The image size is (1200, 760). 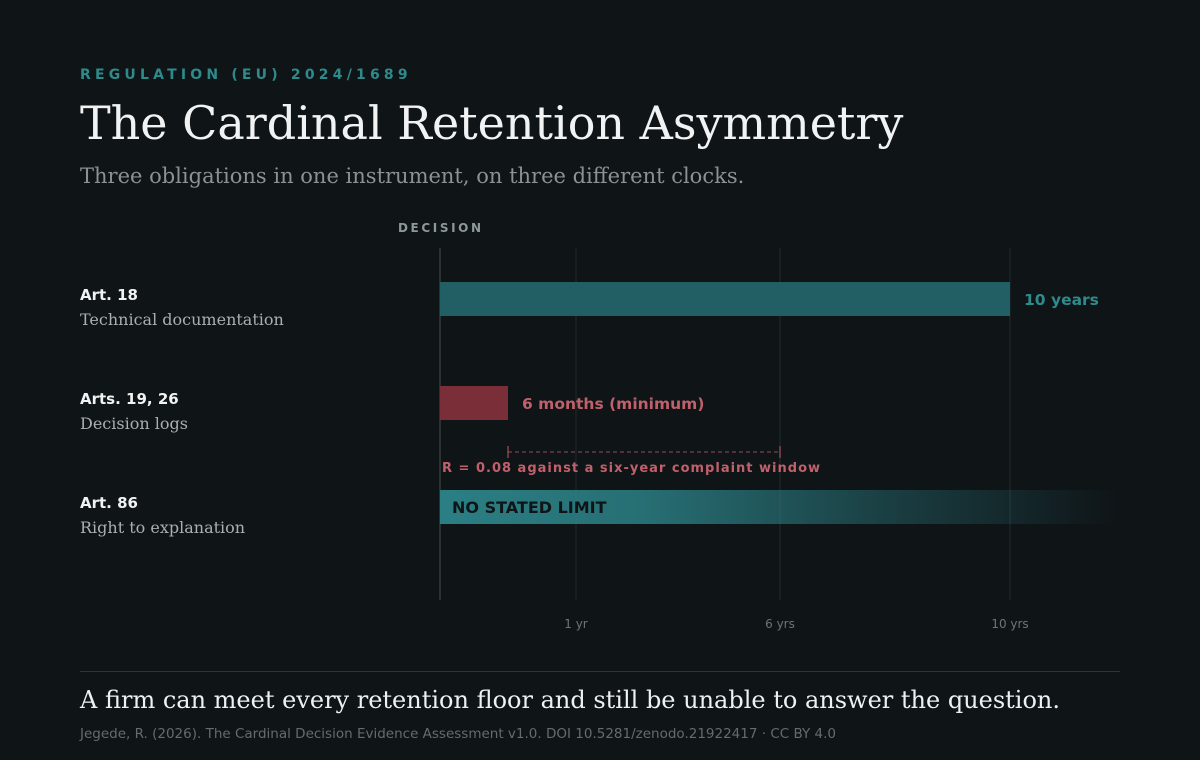 What do you see at coordinates (779, 507) in the screenshot?
I see `bar-unbounded` at bounding box center [779, 507].